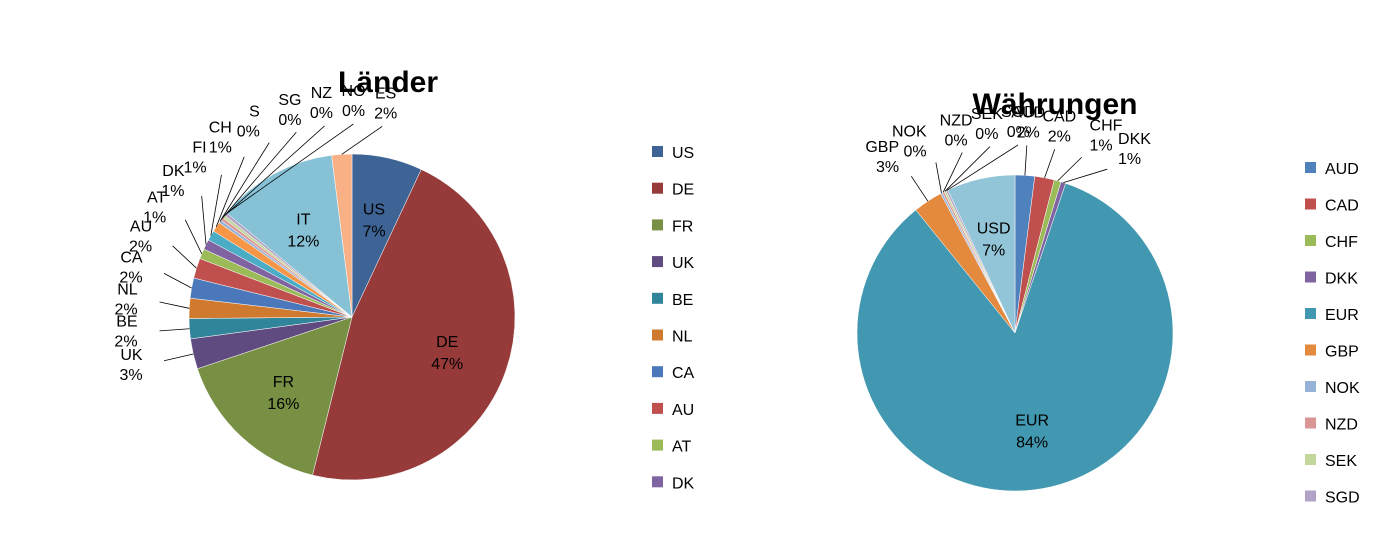  What do you see at coordinates (321, 103) in the screenshot?
I see `data-label: NZ 0%` at bounding box center [321, 103].